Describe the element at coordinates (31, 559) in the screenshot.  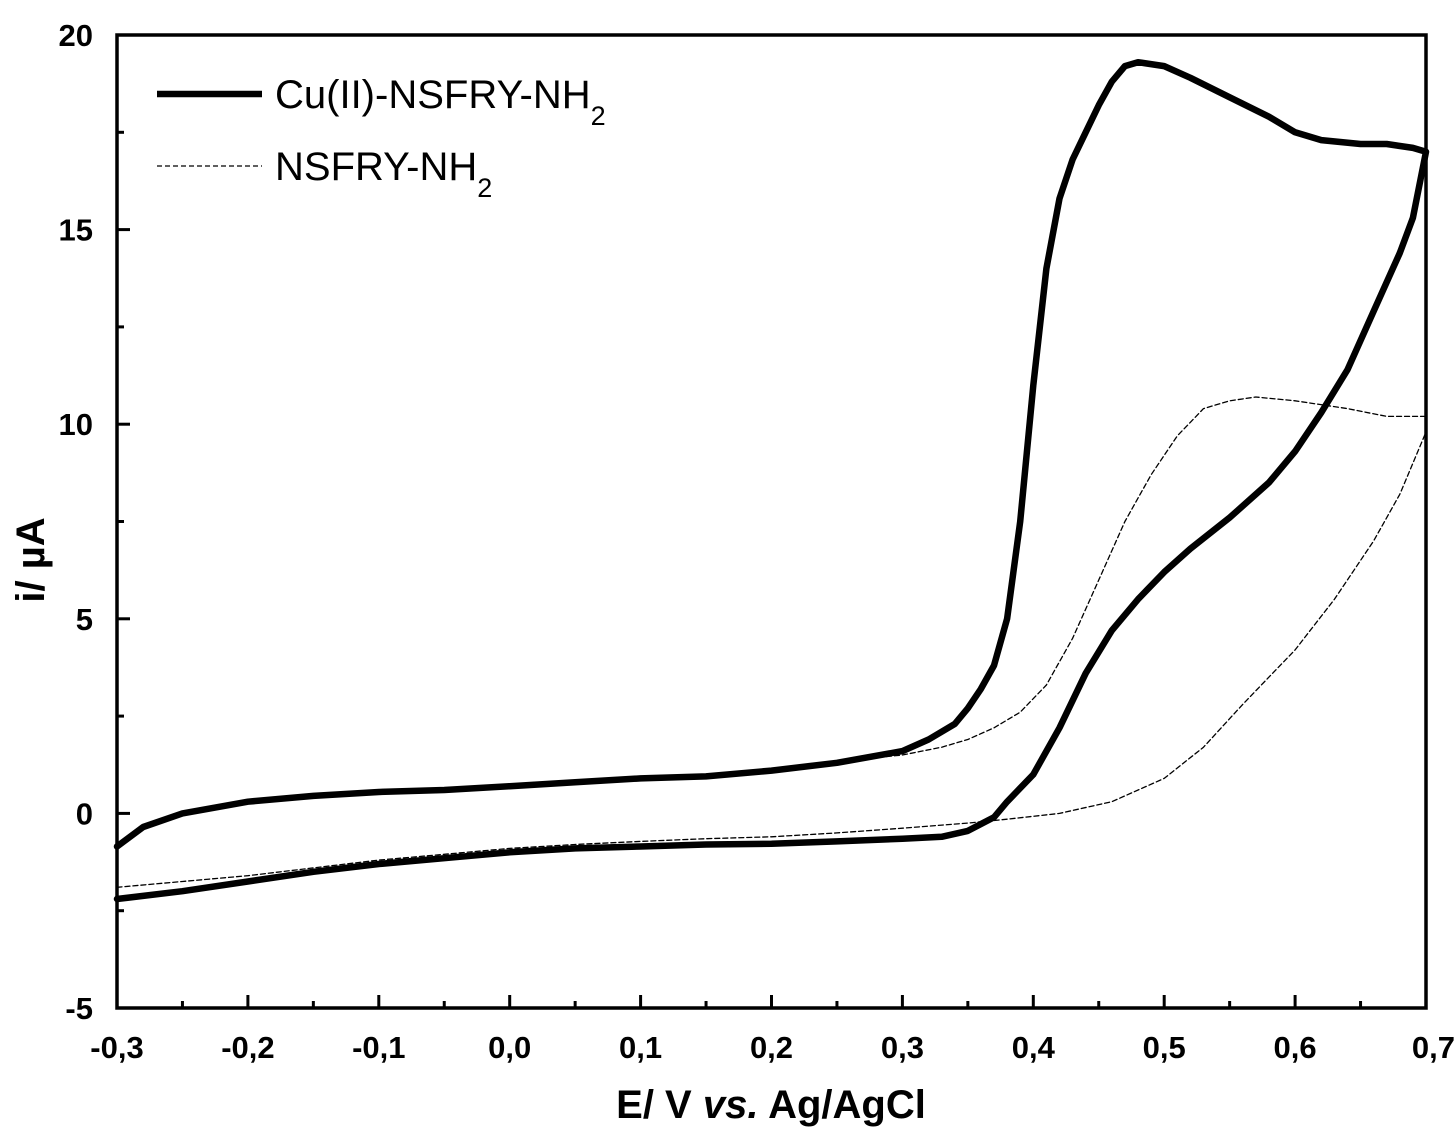
I see `y-axis-title: i/ µA` at that location.